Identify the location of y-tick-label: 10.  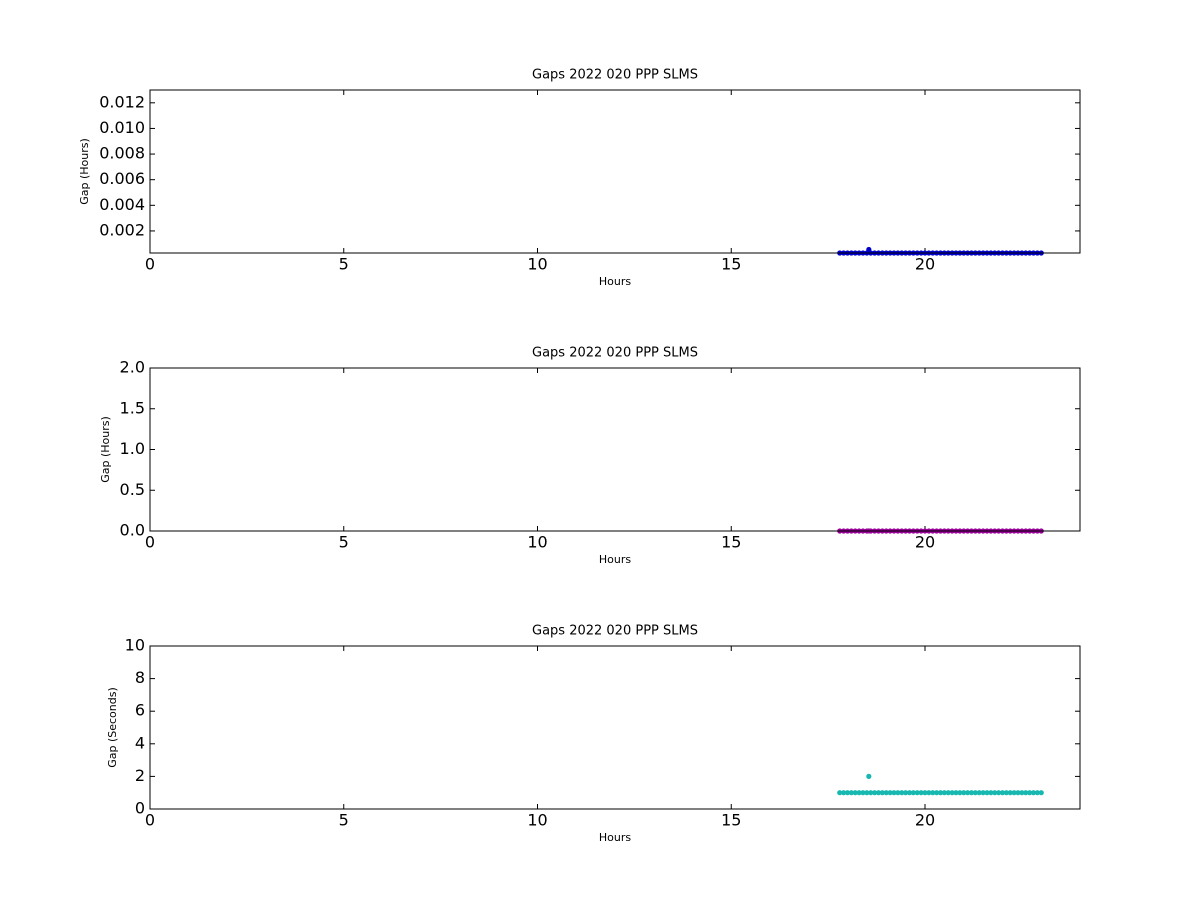
(135, 645).